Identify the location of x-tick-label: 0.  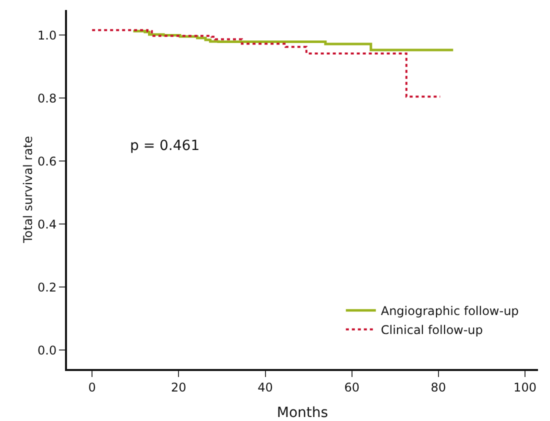
(92, 387).